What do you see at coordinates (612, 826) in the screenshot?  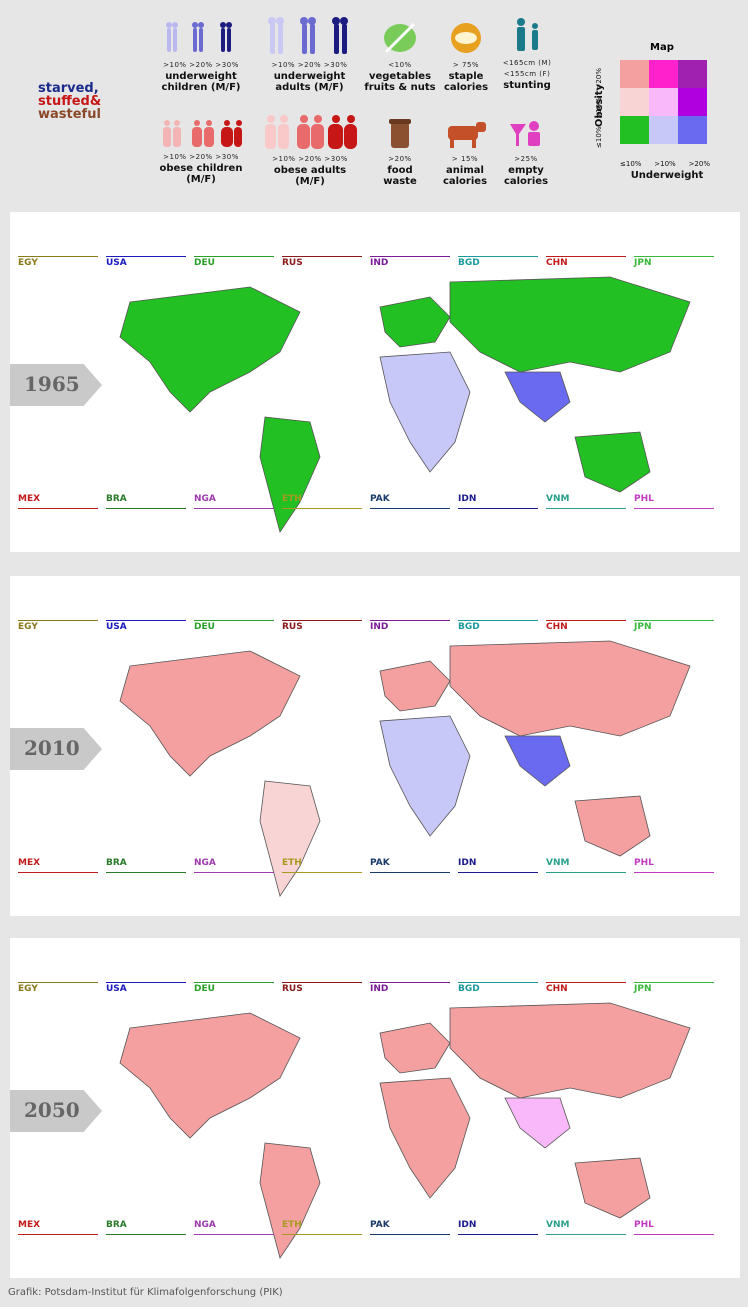 I see `region-australia` at bounding box center [612, 826].